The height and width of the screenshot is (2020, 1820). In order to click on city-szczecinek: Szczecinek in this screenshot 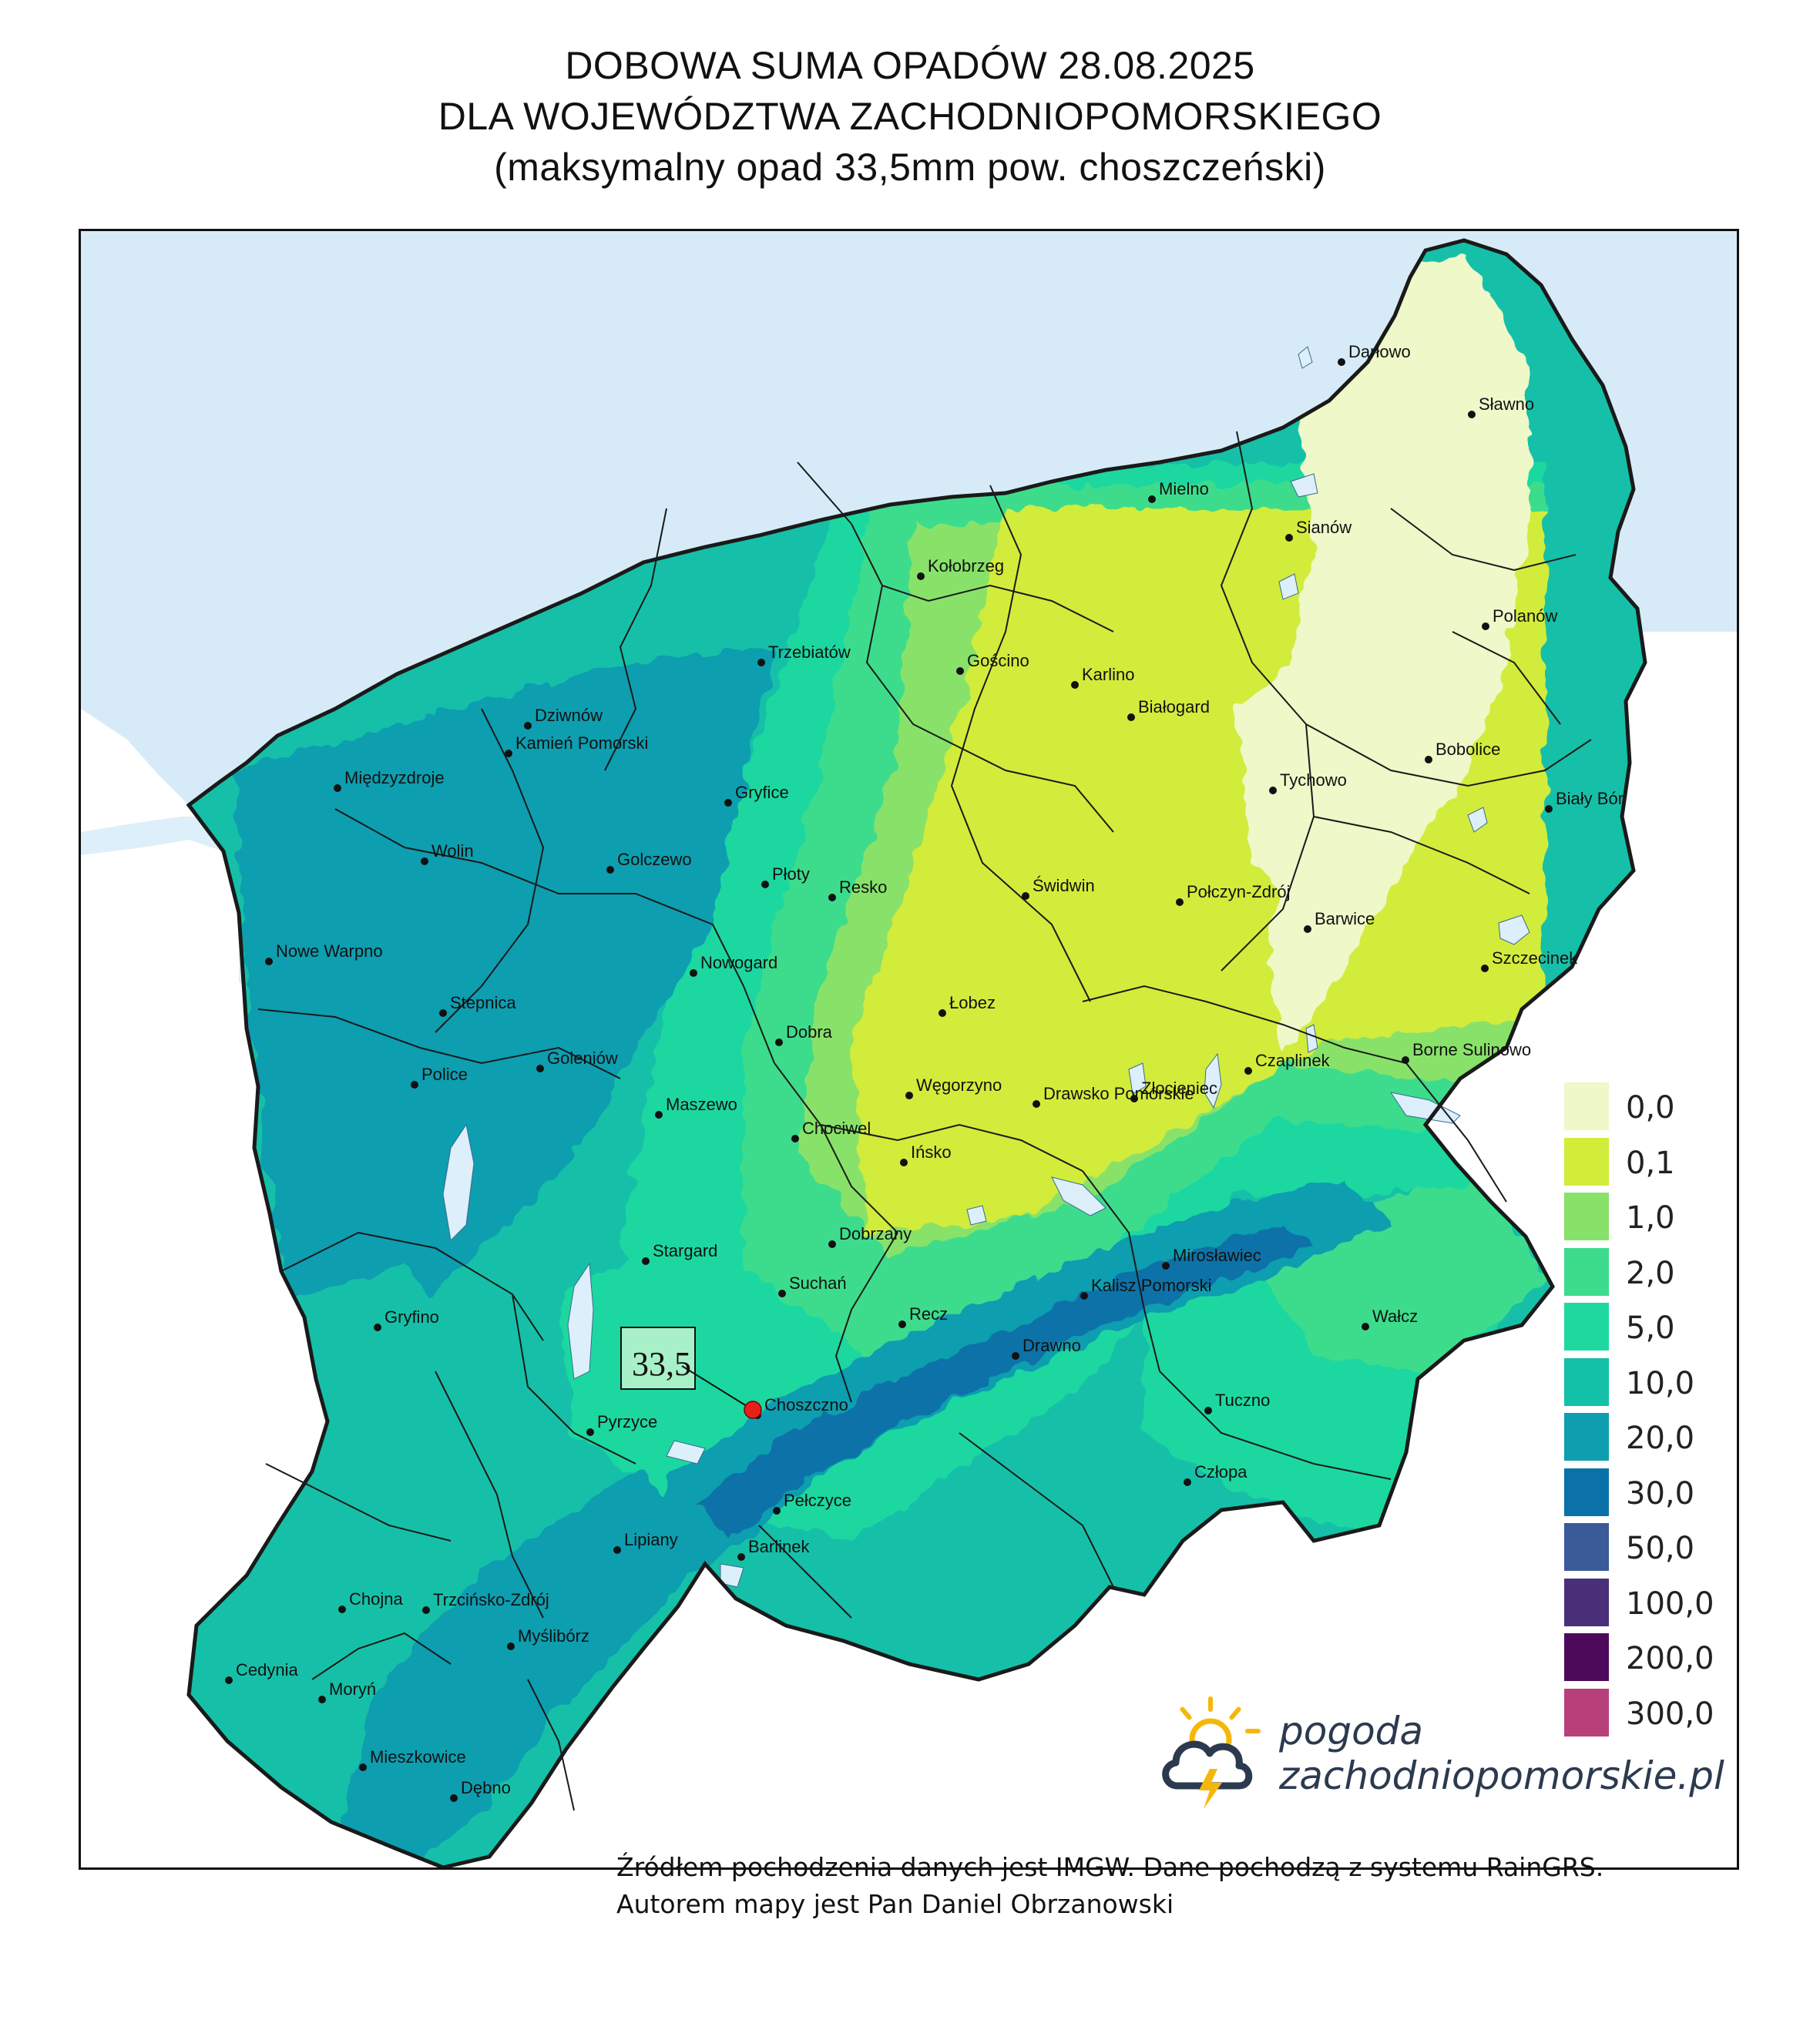, I will do `click(1530, 960)`.